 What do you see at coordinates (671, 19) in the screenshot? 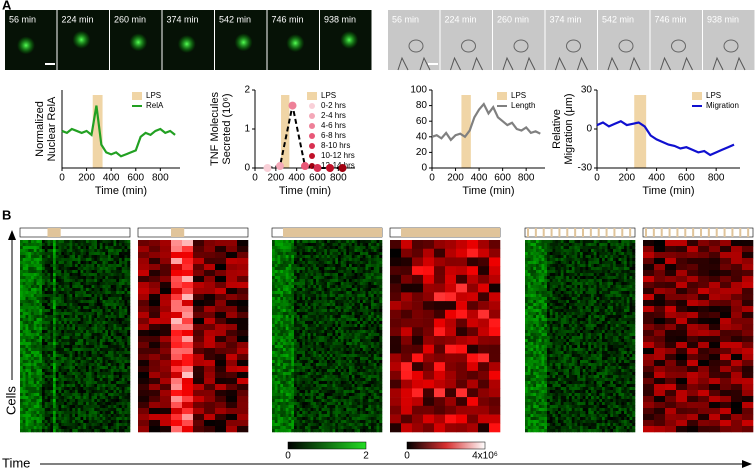
I see `frame-time: 746 min` at bounding box center [671, 19].